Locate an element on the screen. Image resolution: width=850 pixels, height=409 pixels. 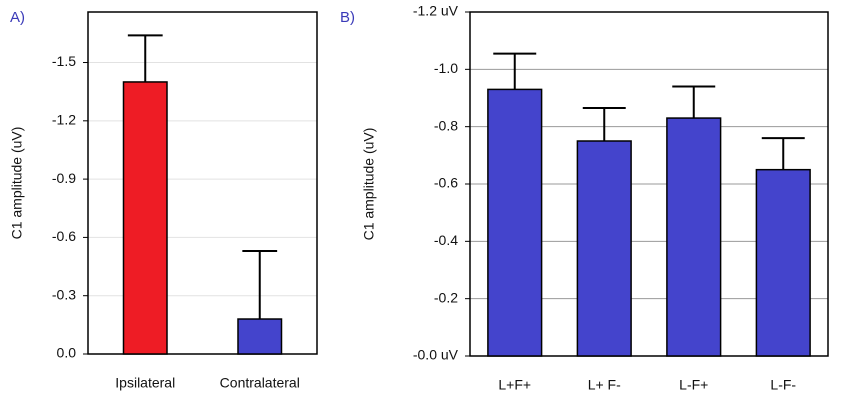
y-tick-label: -0.9 is located at coordinates (64, 178).